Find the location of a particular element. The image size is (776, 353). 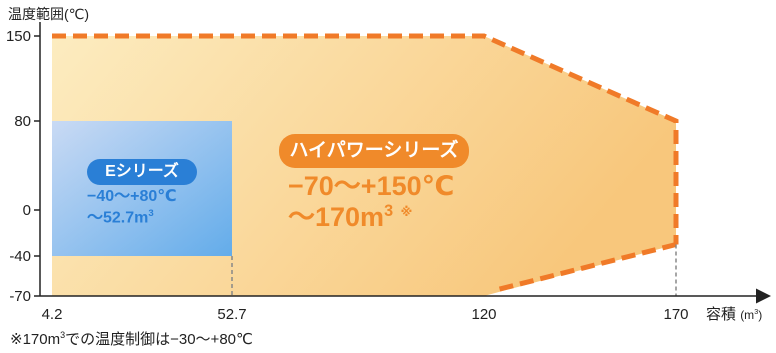

x-axis-unit: (m3) is located at coordinates (751, 314).